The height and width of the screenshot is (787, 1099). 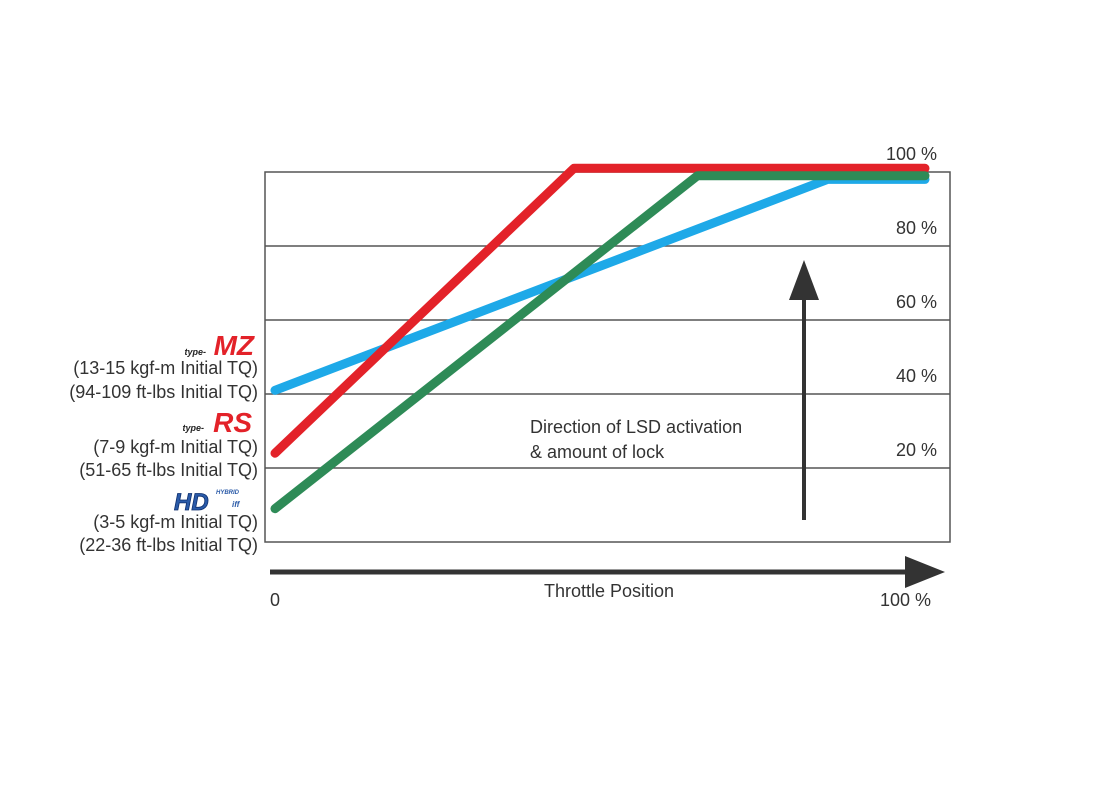 I want to click on x-tick-label-0: 0, so click(x=275, y=600).